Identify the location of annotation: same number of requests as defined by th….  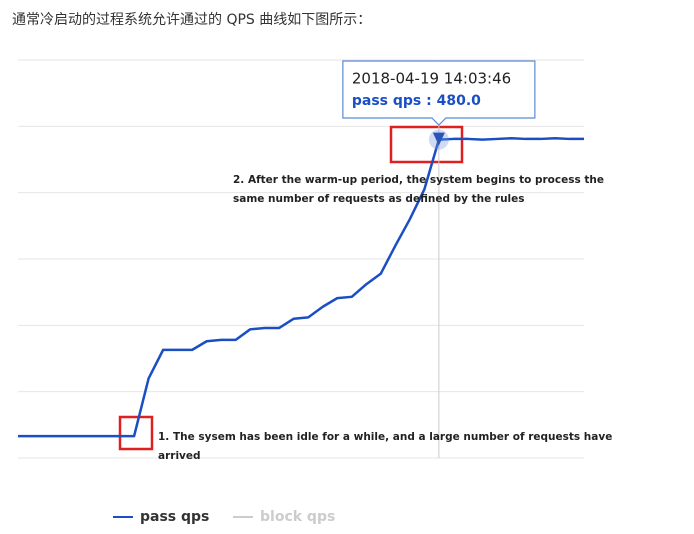
(379, 199).